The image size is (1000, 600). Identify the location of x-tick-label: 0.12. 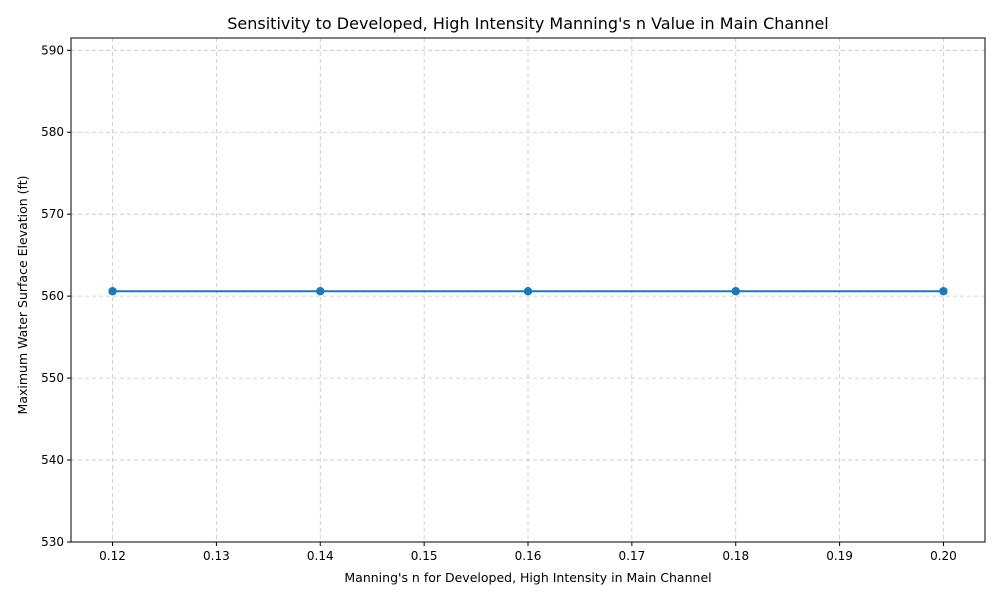
(112, 556).